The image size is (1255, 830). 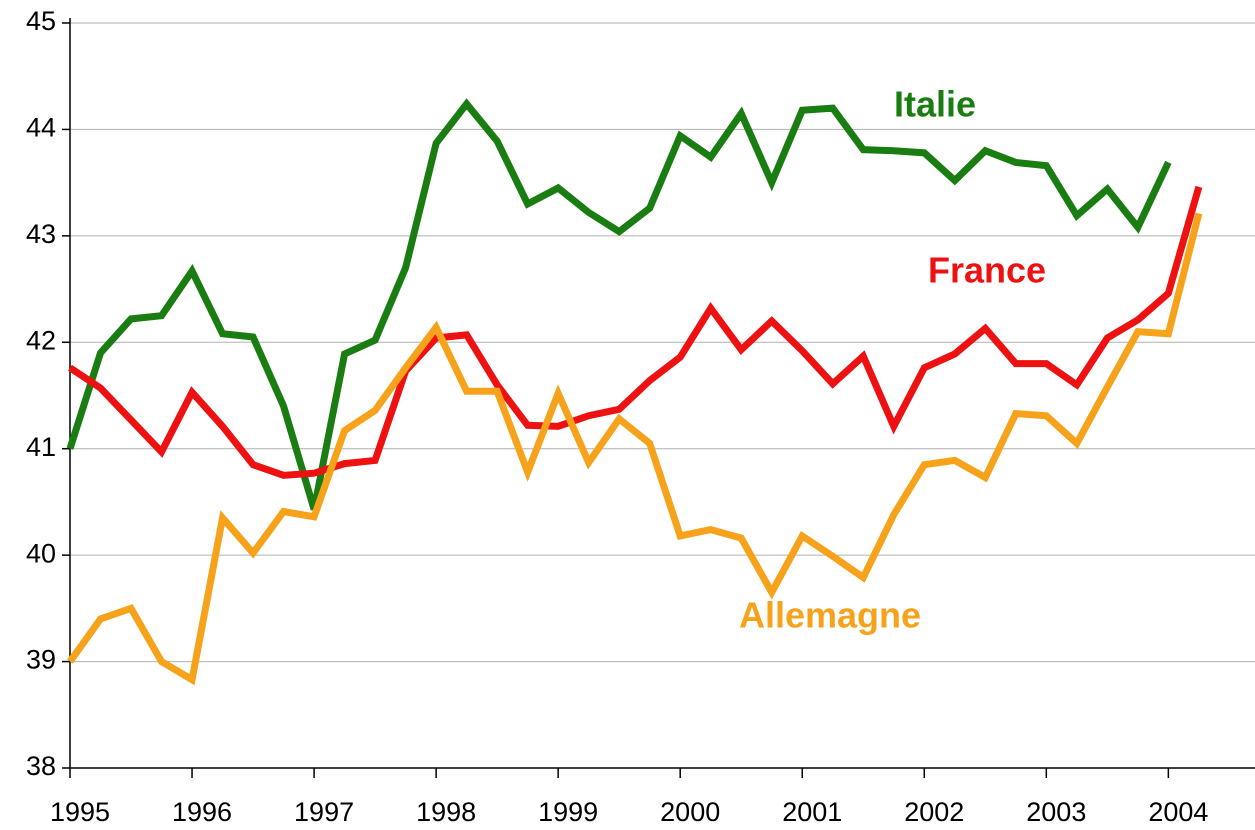 What do you see at coordinates (324, 812) in the screenshot?
I see `x-tick-label: 1997` at bounding box center [324, 812].